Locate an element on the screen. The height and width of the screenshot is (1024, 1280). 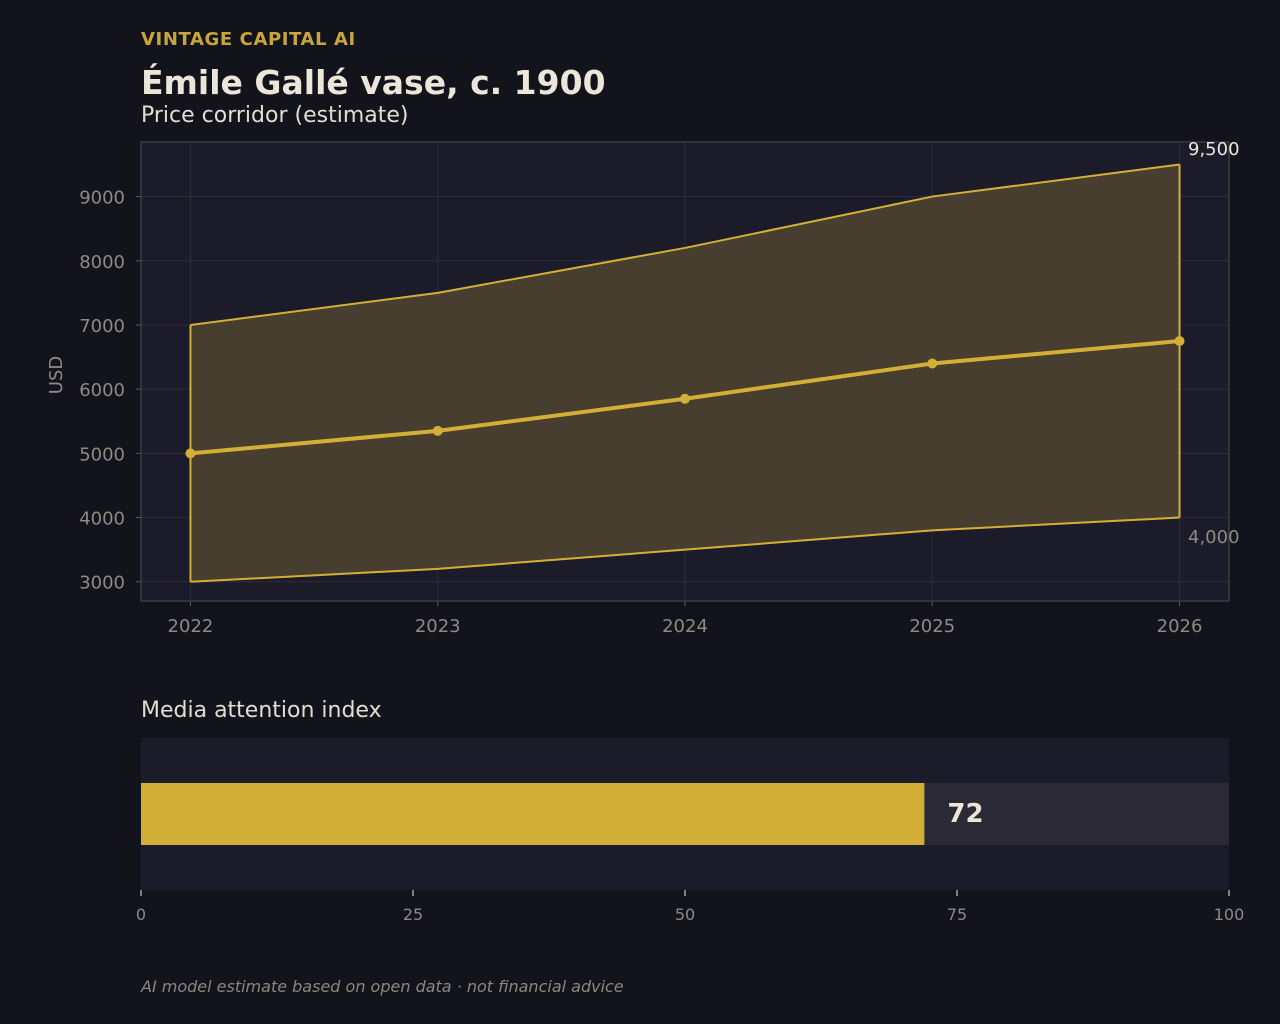
y-tick-label: 5000 is located at coordinates (102, 454).